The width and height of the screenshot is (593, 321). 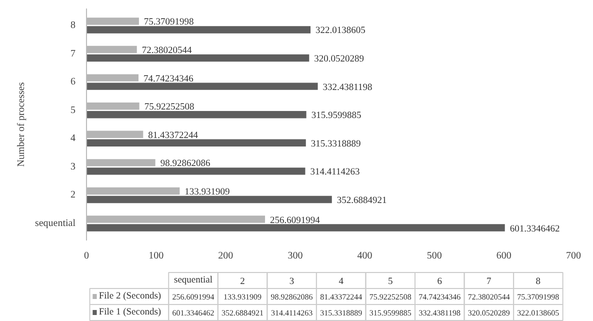 What do you see at coordinates (73, 110) in the screenshot?
I see `y-tick-label: 5` at bounding box center [73, 110].